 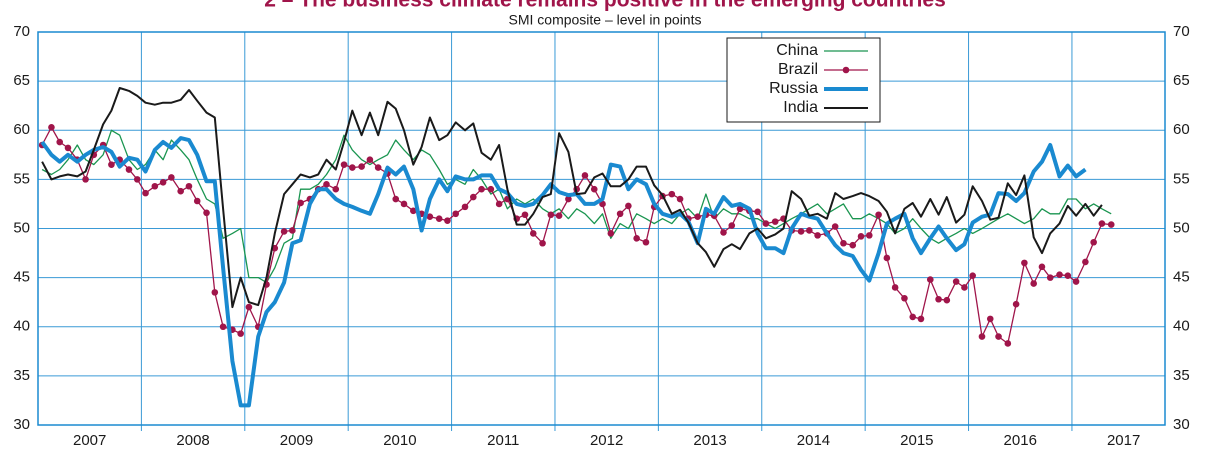 I want to click on x-tick-label: 2008, so click(x=192, y=440).